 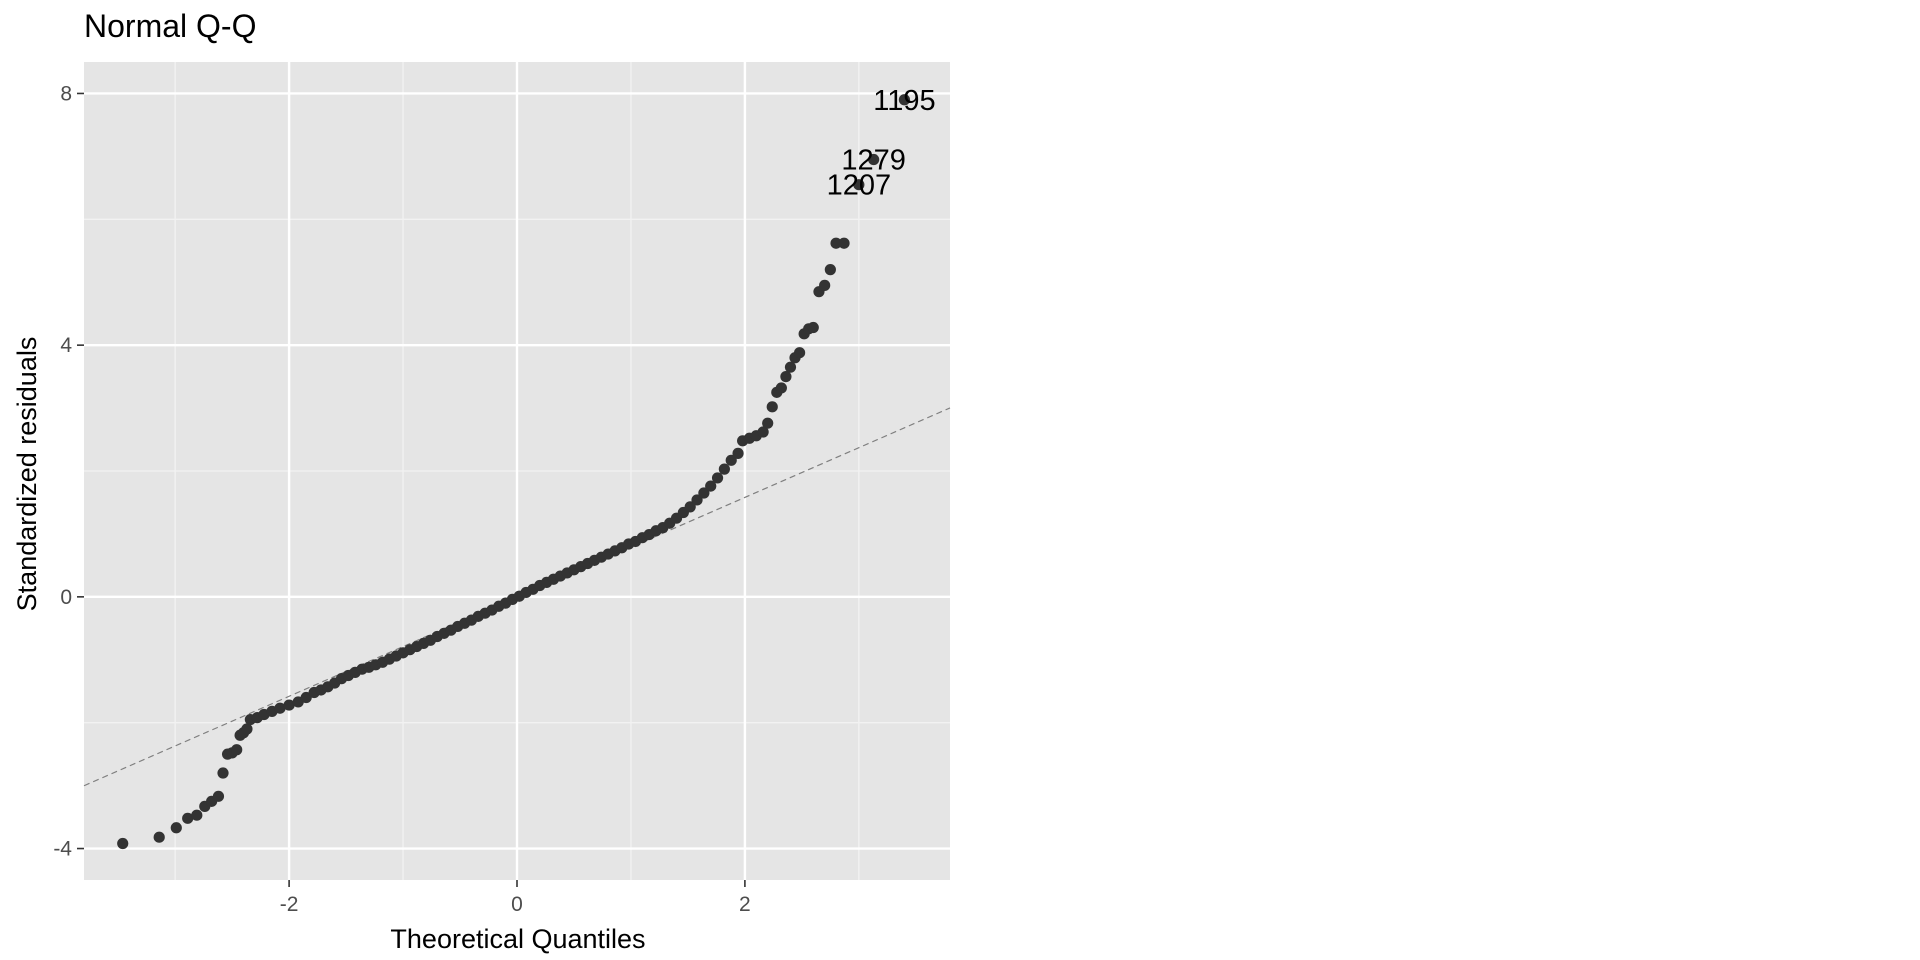 I want to click on y-axis: -4 0 4 8, so click(x=68, y=471).